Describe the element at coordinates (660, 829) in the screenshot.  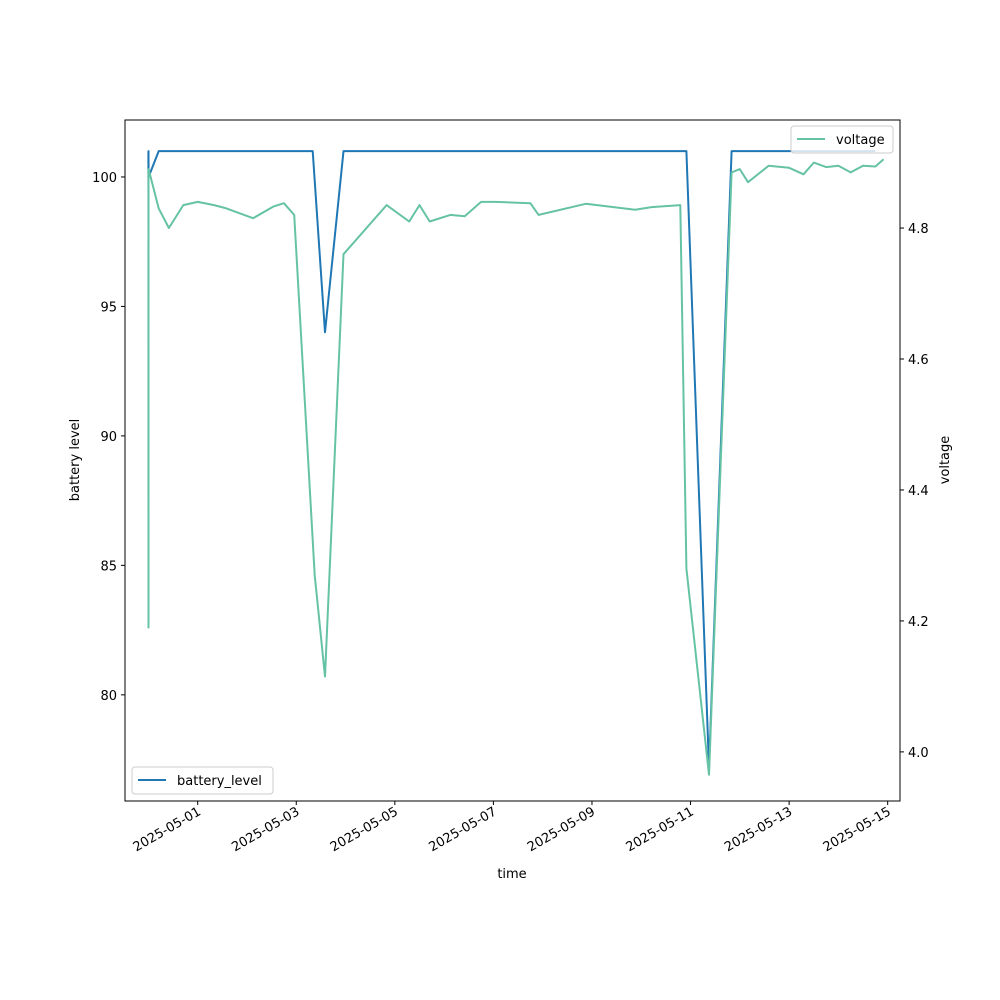
I see `x-tick-label: 2025-05-11` at that location.